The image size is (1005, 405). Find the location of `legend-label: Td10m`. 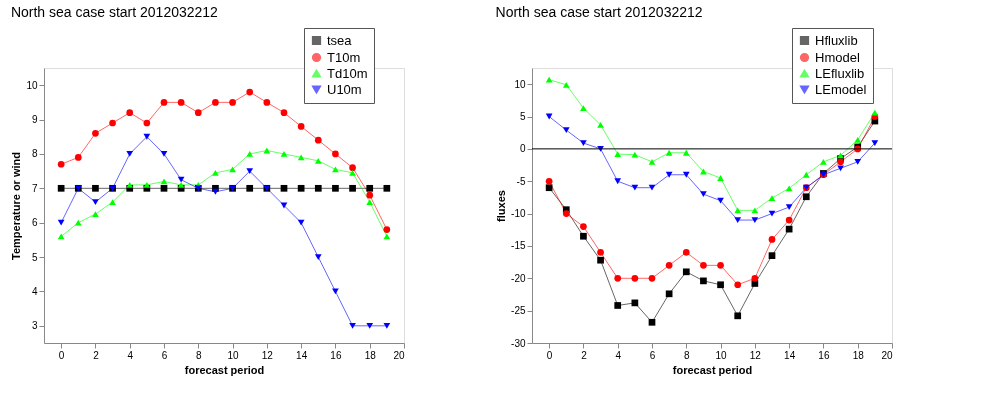

legend-label: Td10m is located at coordinates (347, 73).